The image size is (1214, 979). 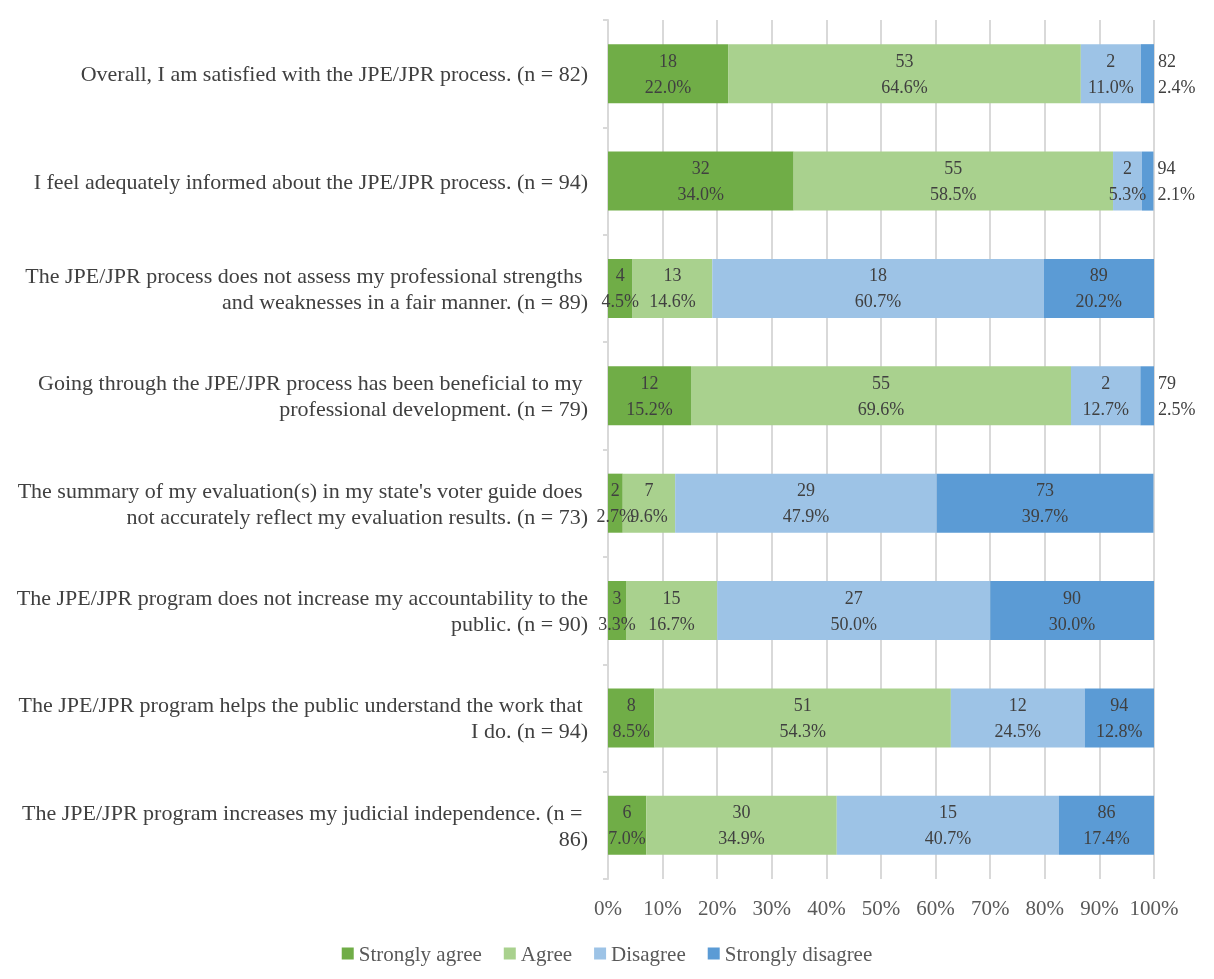 What do you see at coordinates (306, 288) in the screenshot?
I see `y-tick-label: The JPE/JPR process does not assess my professional strengths and weaknesses in a fair manner. (n = 89)` at bounding box center [306, 288].